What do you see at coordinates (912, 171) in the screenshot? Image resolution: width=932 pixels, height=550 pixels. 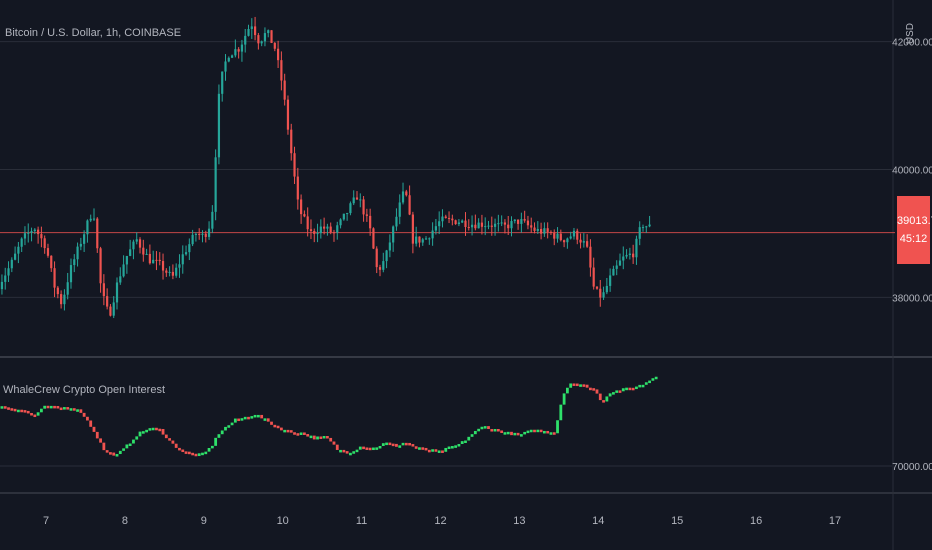 I see `price-tick-label: 40000.00` at bounding box center [912, 171].